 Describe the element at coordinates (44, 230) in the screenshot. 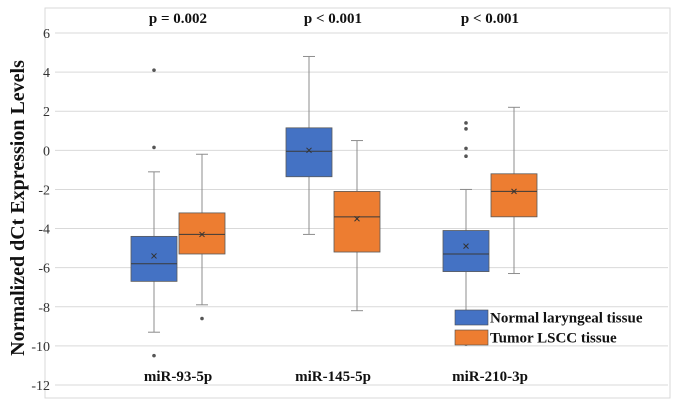

I see `y-tick-label: -4` at that location.